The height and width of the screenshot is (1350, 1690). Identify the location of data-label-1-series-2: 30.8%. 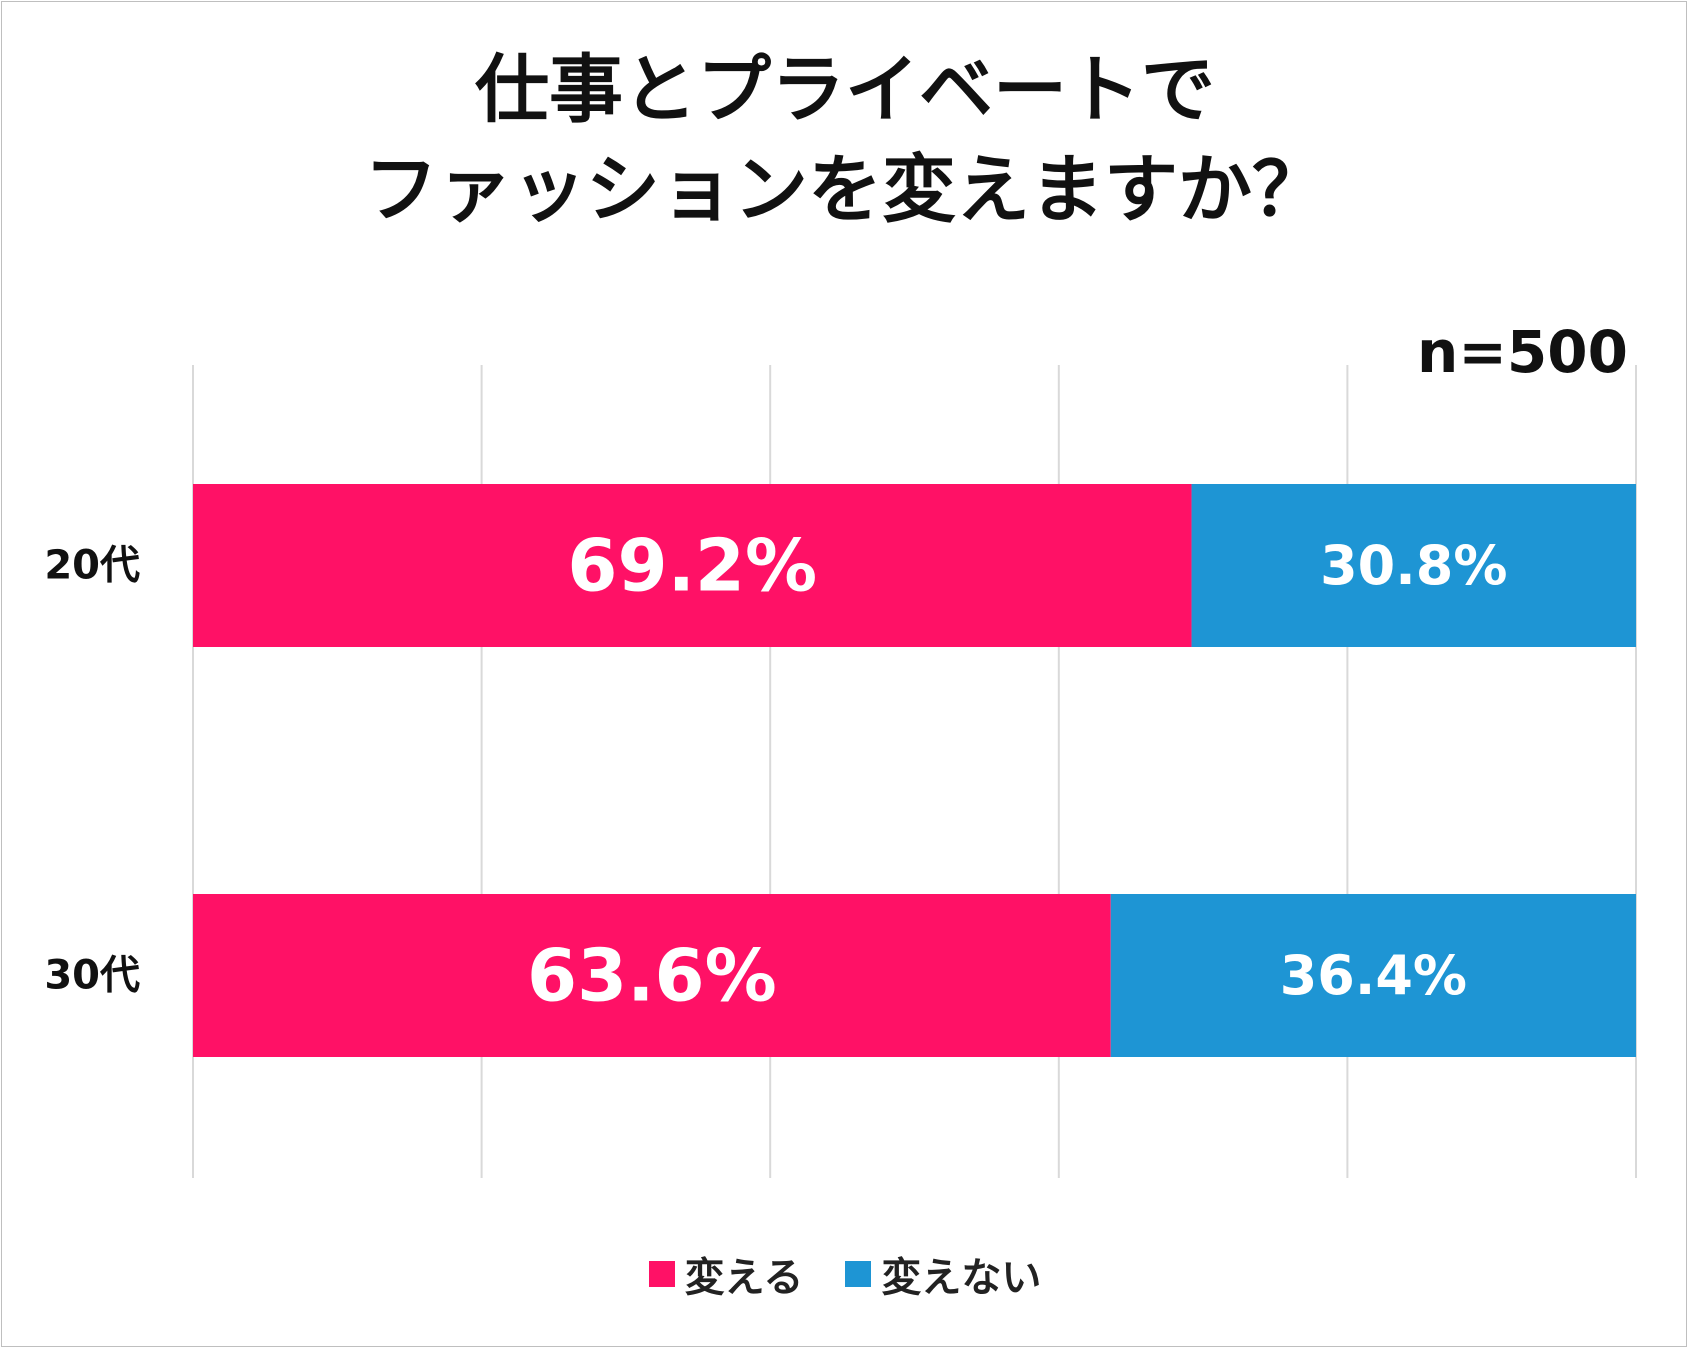
(1413, 565).